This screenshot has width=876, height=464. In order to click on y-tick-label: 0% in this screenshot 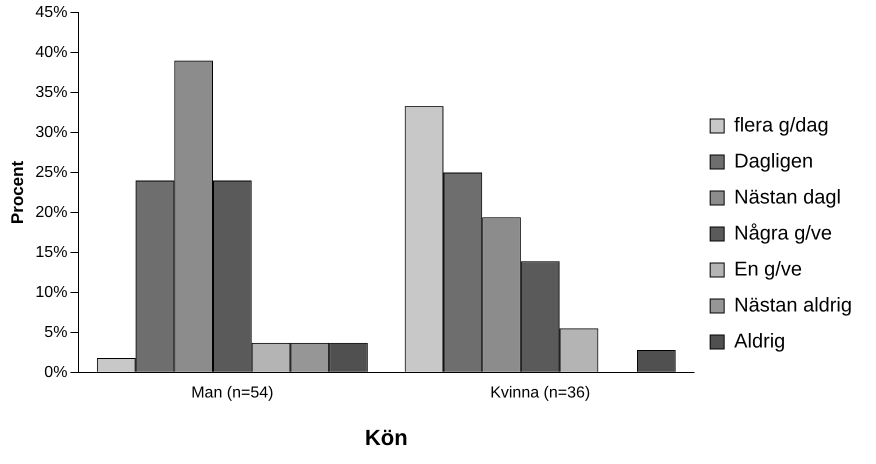, I will do `click(56, 372)`.